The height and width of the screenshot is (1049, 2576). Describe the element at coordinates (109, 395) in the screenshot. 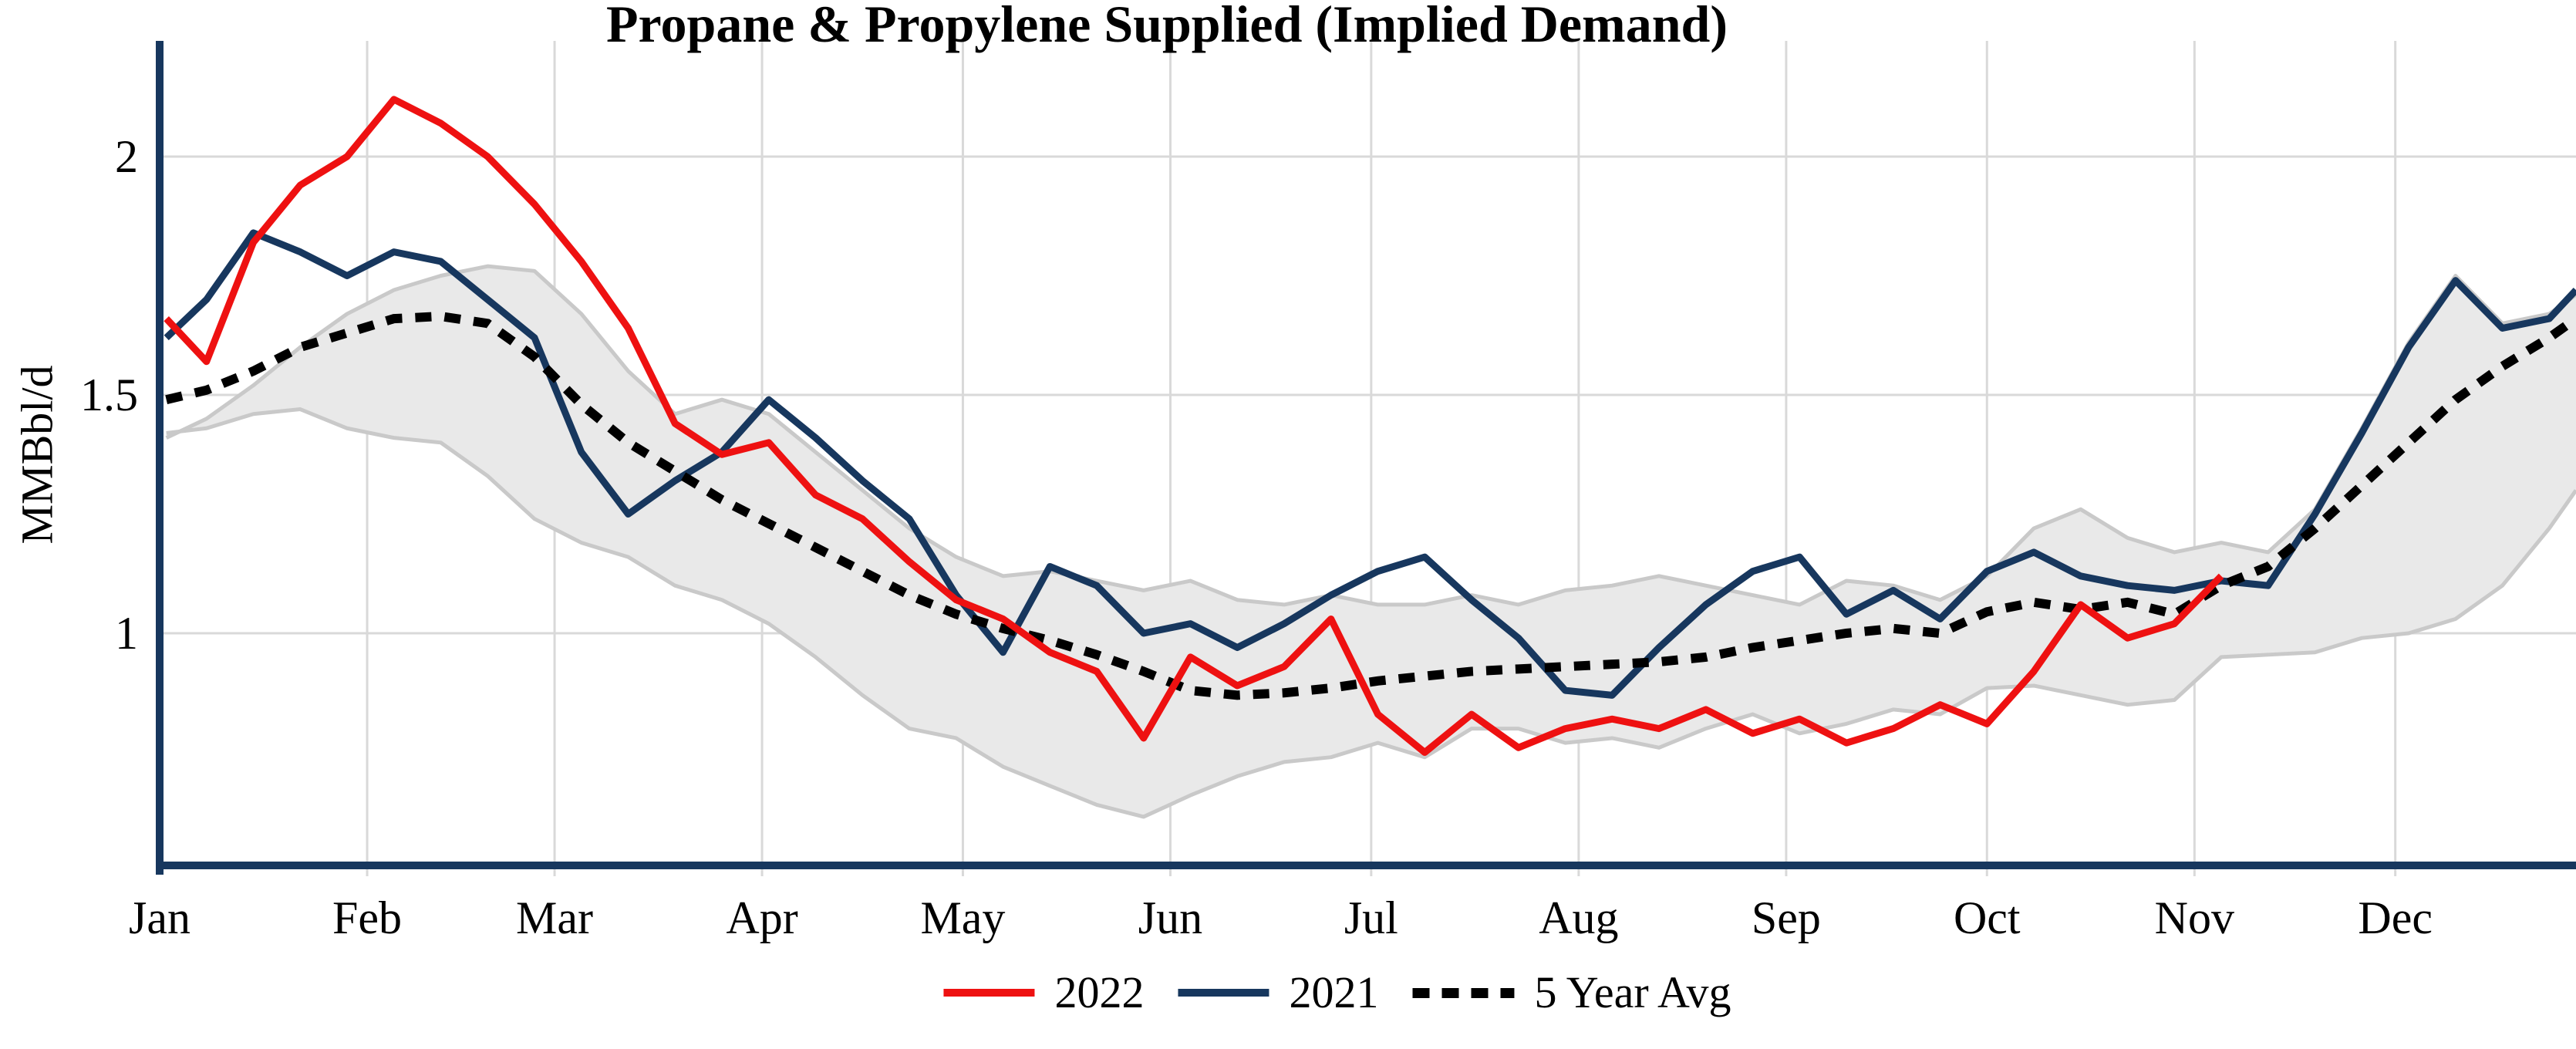

I see `y-tick-label: 1.5` at that location.